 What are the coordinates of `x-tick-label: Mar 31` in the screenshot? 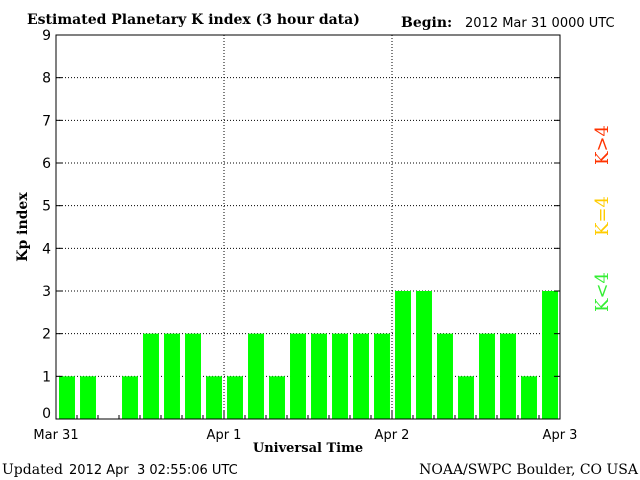 It's located at (55, 435).